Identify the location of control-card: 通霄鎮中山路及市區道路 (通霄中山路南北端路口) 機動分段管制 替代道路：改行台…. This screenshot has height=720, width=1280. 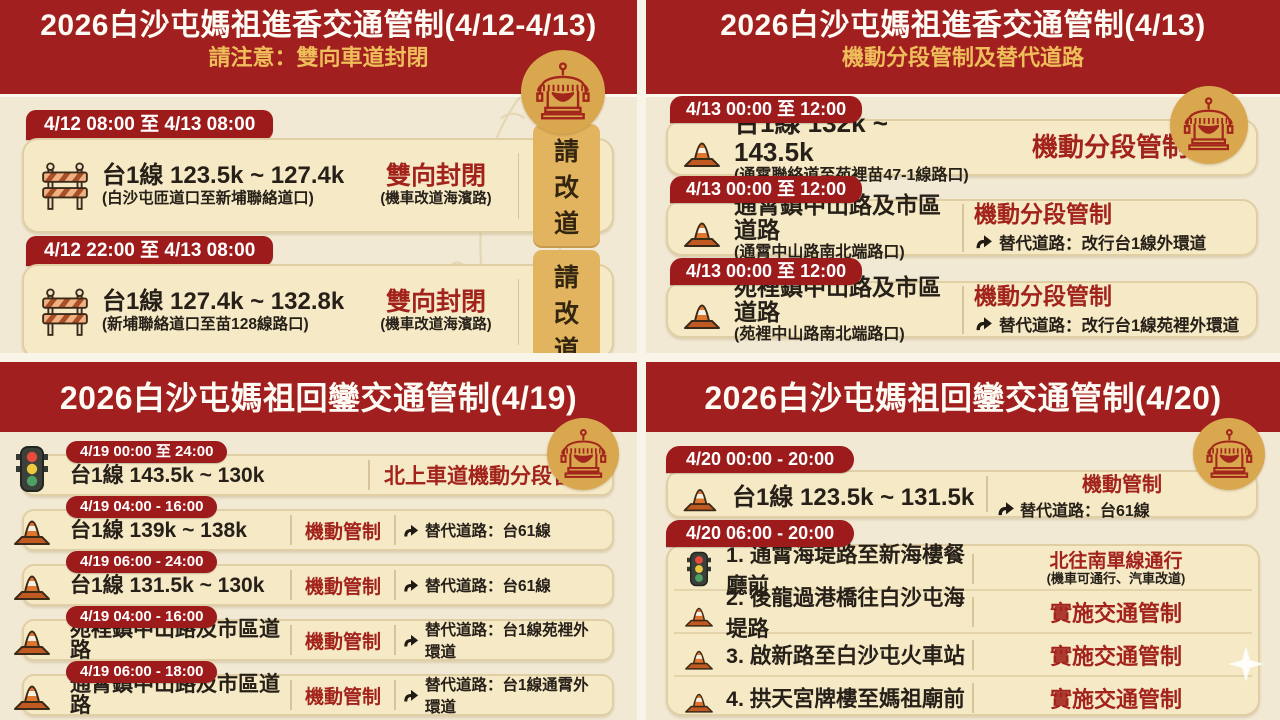
(962, 226).